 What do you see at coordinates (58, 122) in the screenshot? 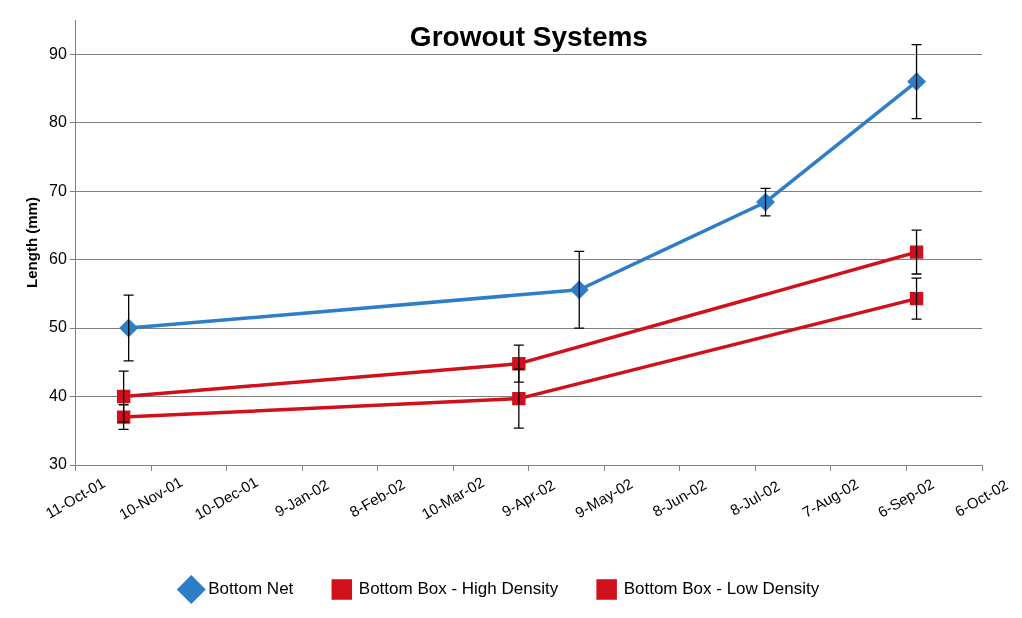
I see `y-tick-label: 80` at bounding box center [58, 122].